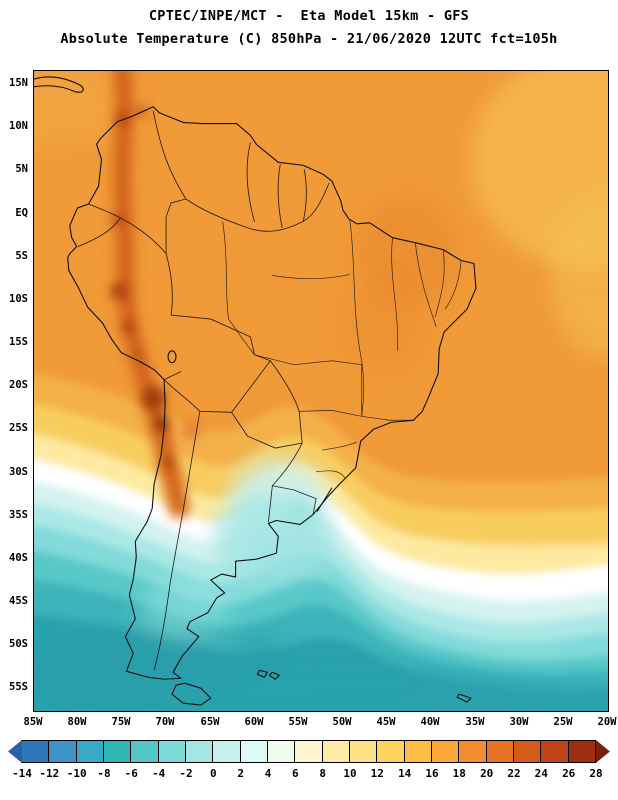 The height and width of the screenshot is (800, 618). I want to click on andes-warm-band, so click(155, 295).